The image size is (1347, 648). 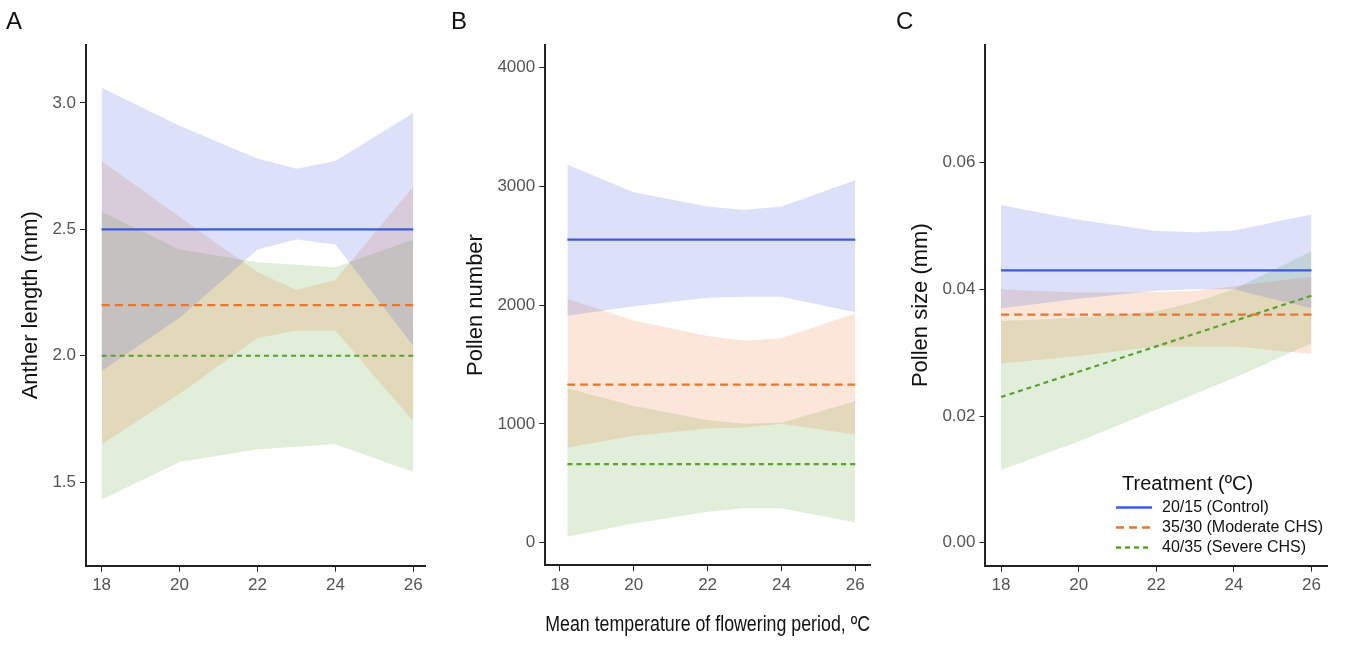 I want to click on y-tick-label: 3000, so click(x=516, y=185).